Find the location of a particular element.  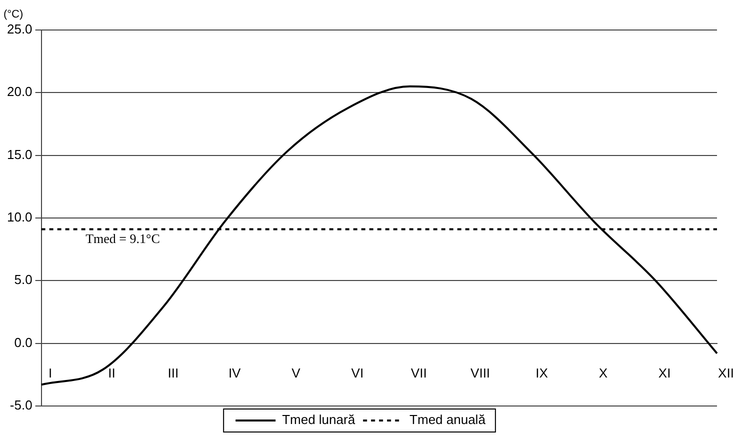

legend-label: Tmed anuală is located at coordinates (448, 420).